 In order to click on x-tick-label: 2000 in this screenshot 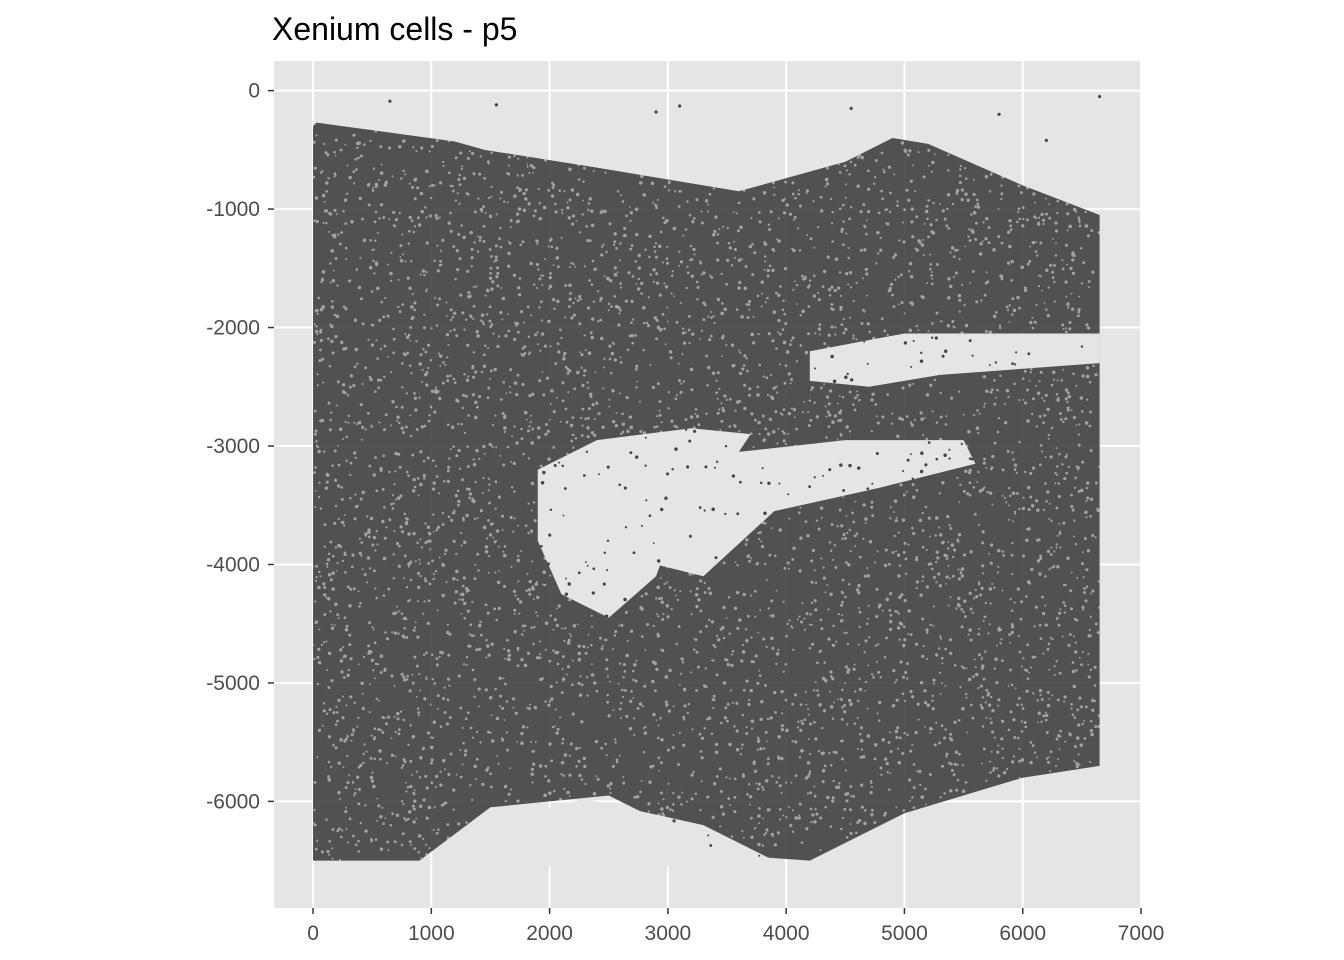, I will do `click(549, 933)`.